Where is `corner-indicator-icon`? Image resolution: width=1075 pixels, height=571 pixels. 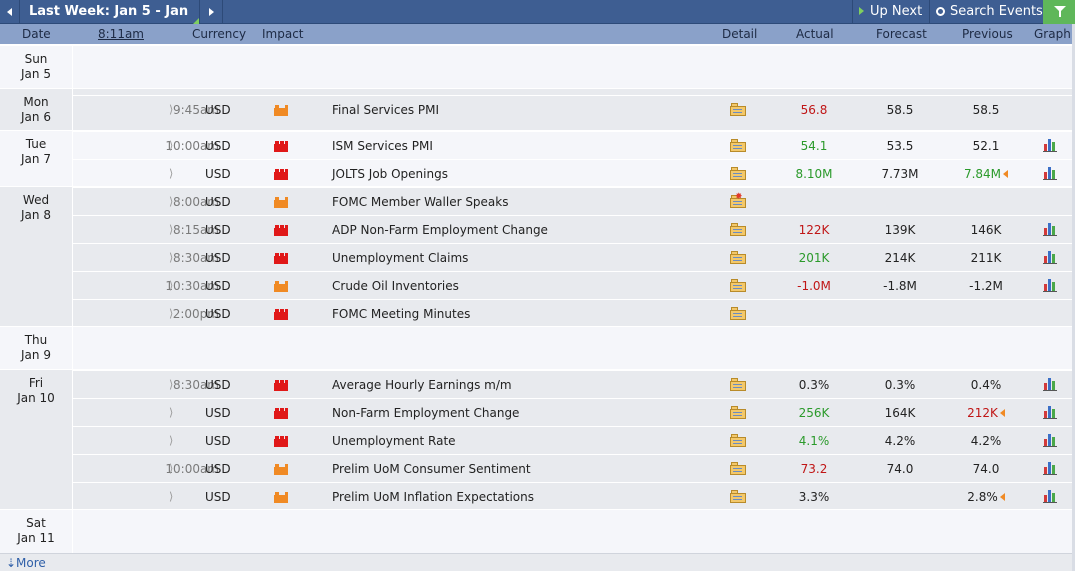
corner-indicator-icon is located at coordinates (196, 21).